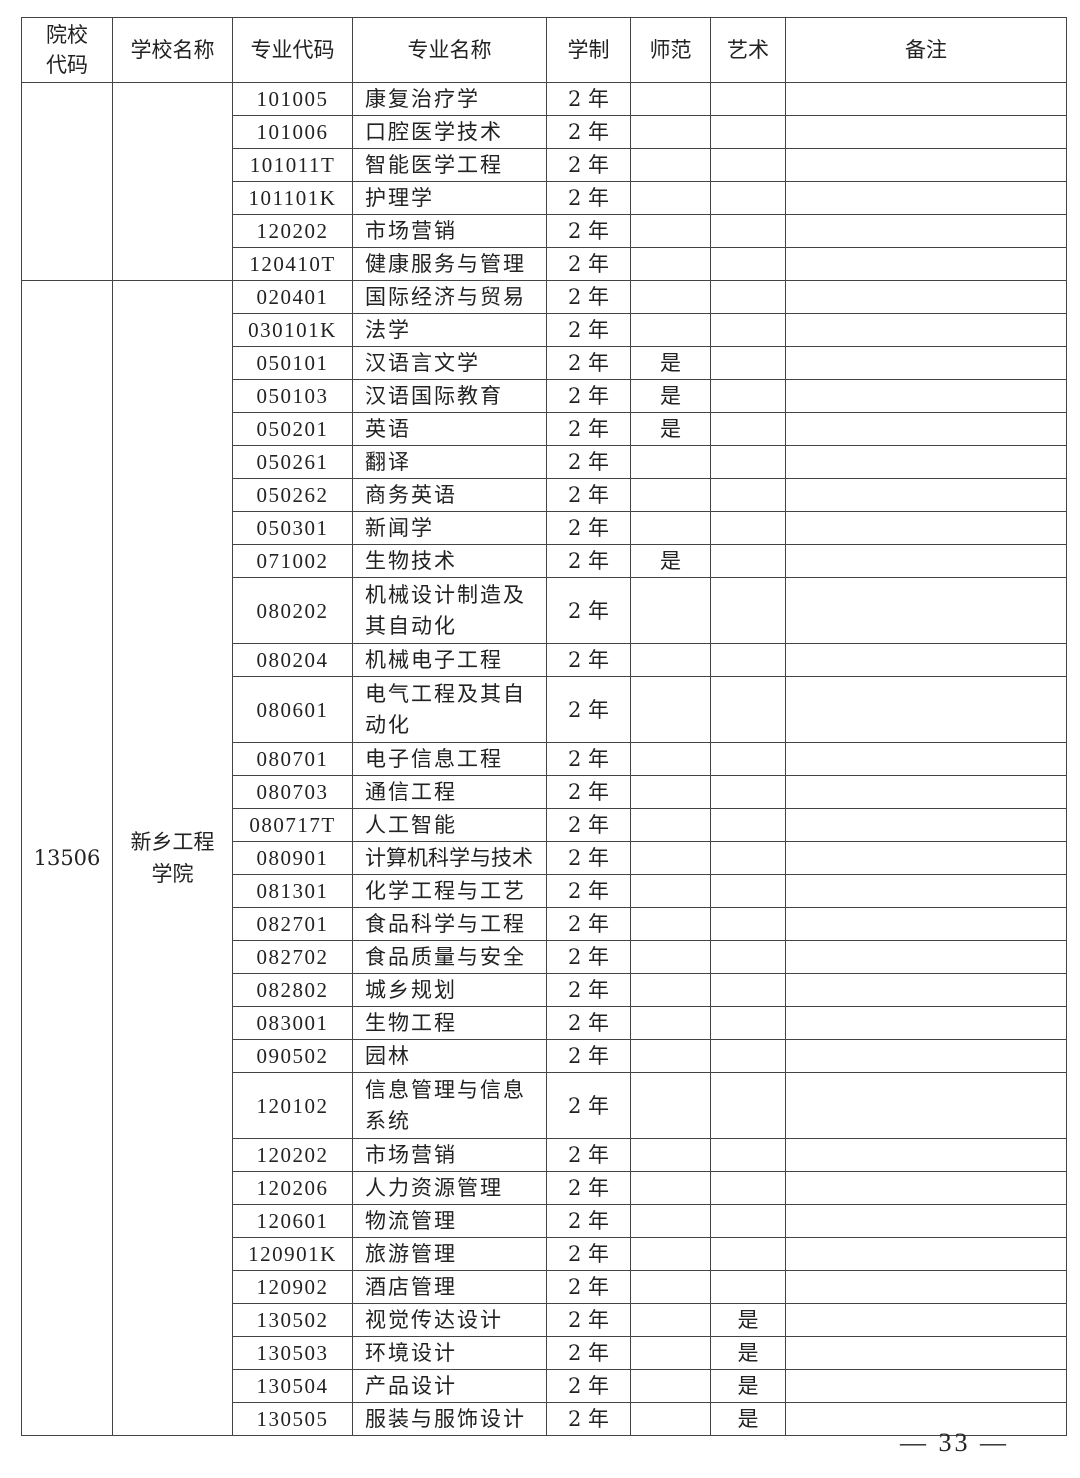 The width and height of the screenshot is (1080, 1478). Describe the element at coordinates (292, 709) in the screenshot. I see `major-code-cell: 080601` at that location.